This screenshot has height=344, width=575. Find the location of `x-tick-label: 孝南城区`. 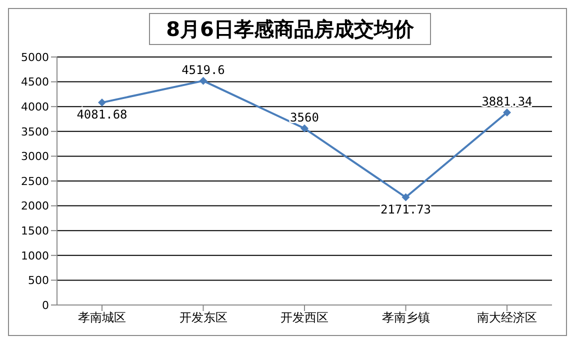

x-tick-label: 孝南城区 is located at coordinates (102, 317).